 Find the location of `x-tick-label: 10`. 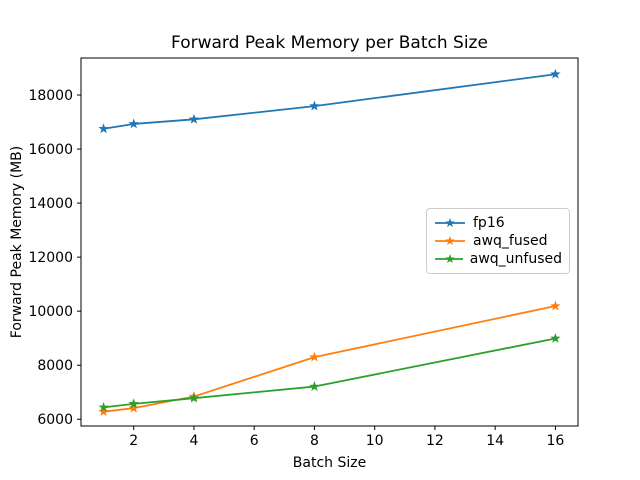

x-tick-label: 10 is located at coordinates (375, 441).